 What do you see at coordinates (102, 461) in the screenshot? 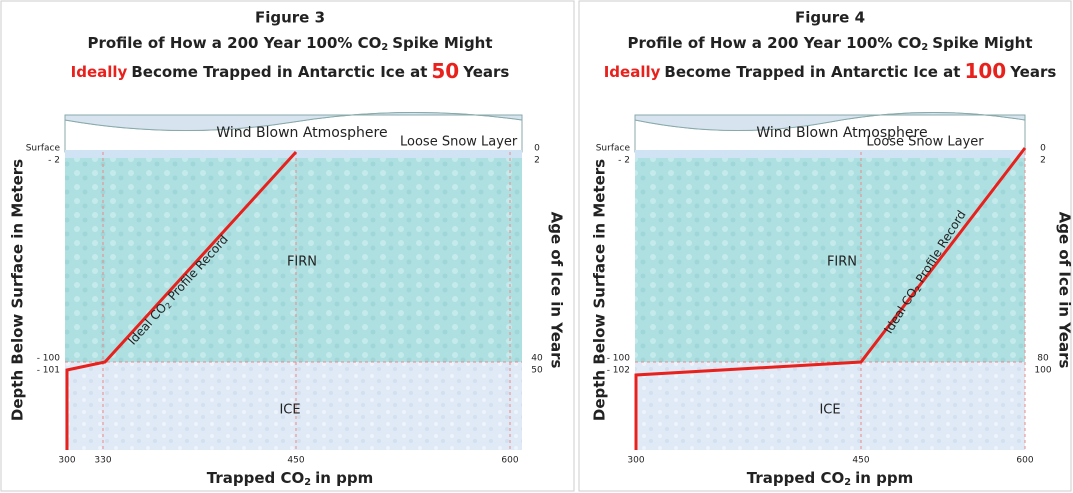
I see `x-tick-label: 330` at bounding box center [102, 461].